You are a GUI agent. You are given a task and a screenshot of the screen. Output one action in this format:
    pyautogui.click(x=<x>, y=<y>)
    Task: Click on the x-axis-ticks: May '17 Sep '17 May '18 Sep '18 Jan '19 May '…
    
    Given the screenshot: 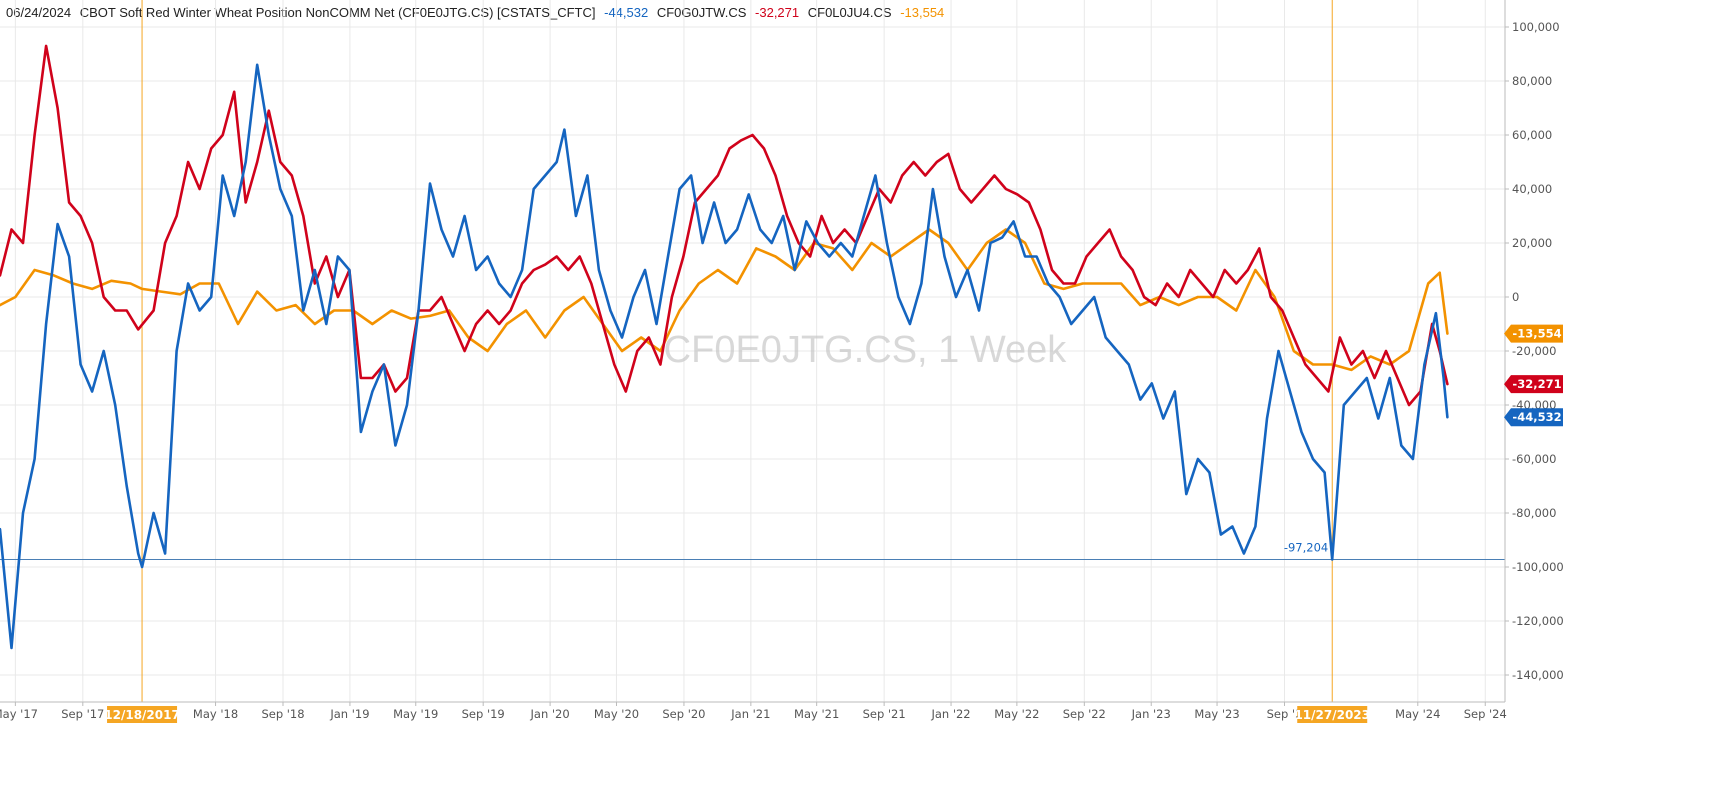 What is the action you would take?
    pyautogui.click(x=753, y=711)
    